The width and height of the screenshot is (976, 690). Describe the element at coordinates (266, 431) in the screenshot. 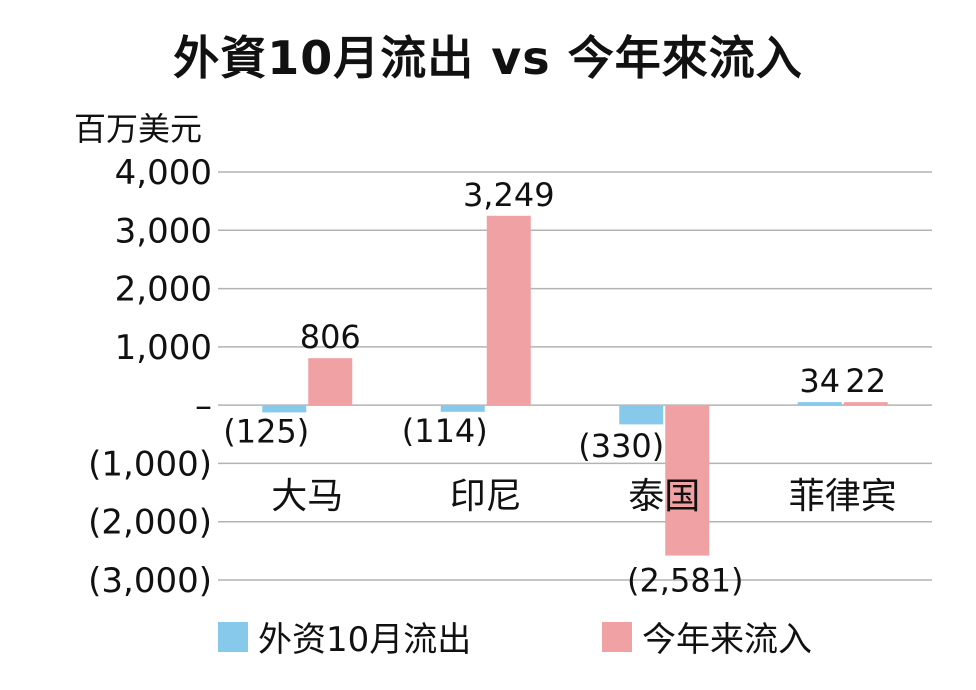

I see `data-label: (125)` at that location.